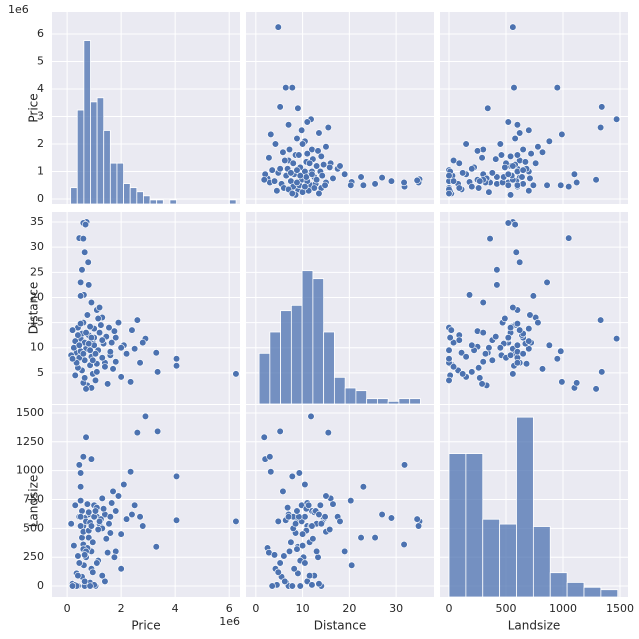 The width and height of the screenshot is (639, 639). What do you see at coordinates (37, 322) in the screenshot?
I see `y-tick-label: 15` at bounding box center [37, 322].